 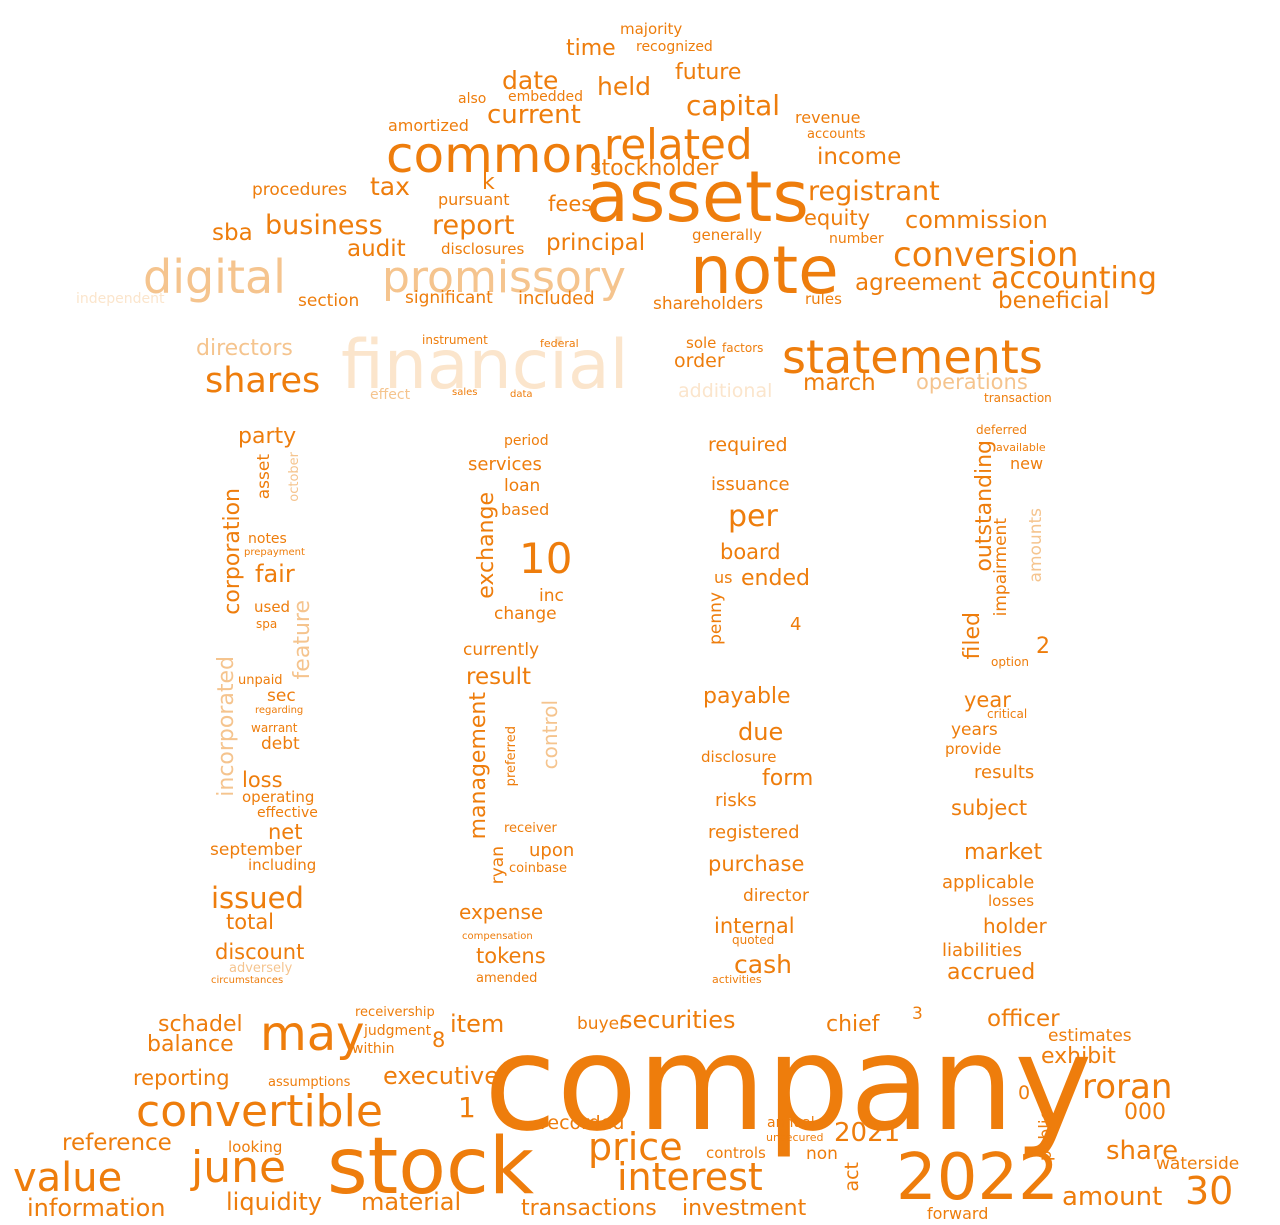 I want to click on word-num-8: 8, so click(x=439, y=1040).